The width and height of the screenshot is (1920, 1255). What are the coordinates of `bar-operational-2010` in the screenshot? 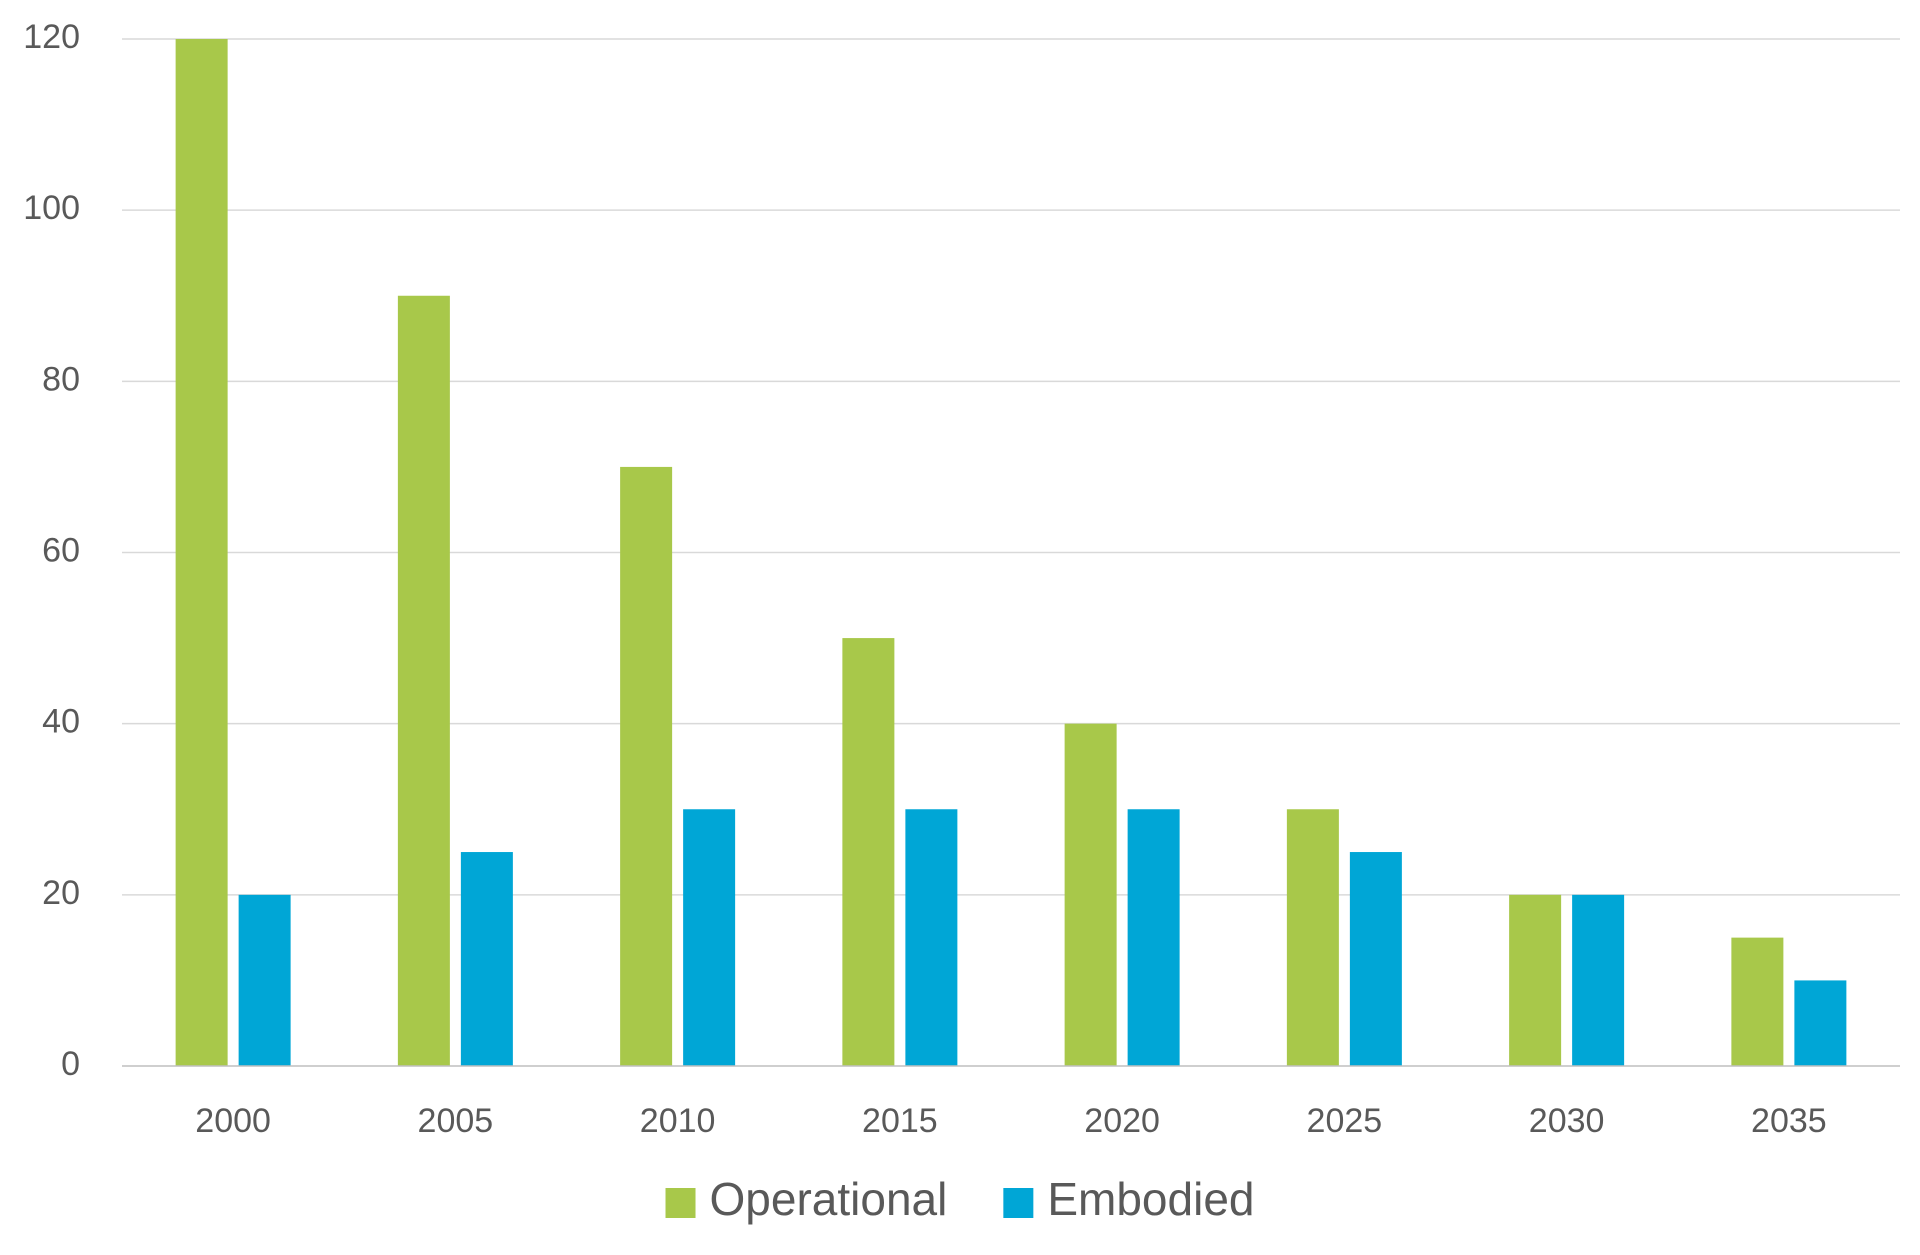 It's located at (646, 766).